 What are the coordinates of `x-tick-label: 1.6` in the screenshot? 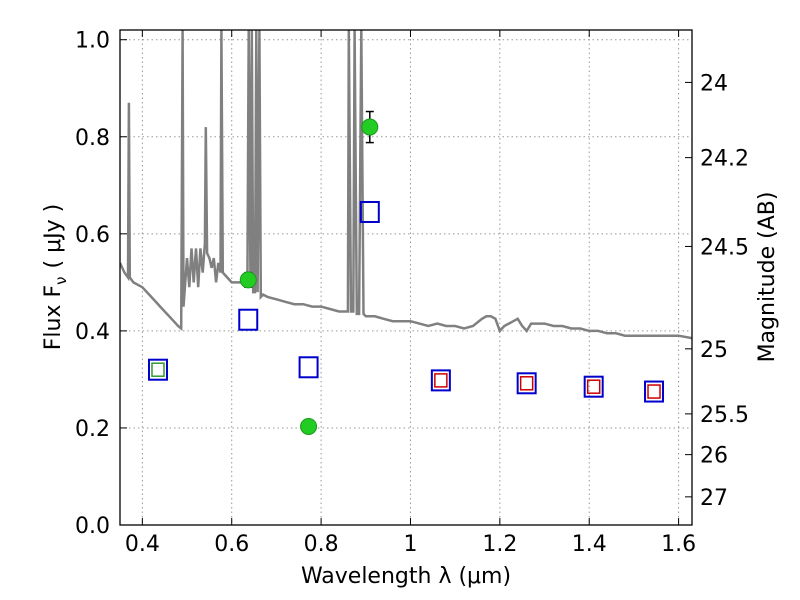 It's located at (678, 544).